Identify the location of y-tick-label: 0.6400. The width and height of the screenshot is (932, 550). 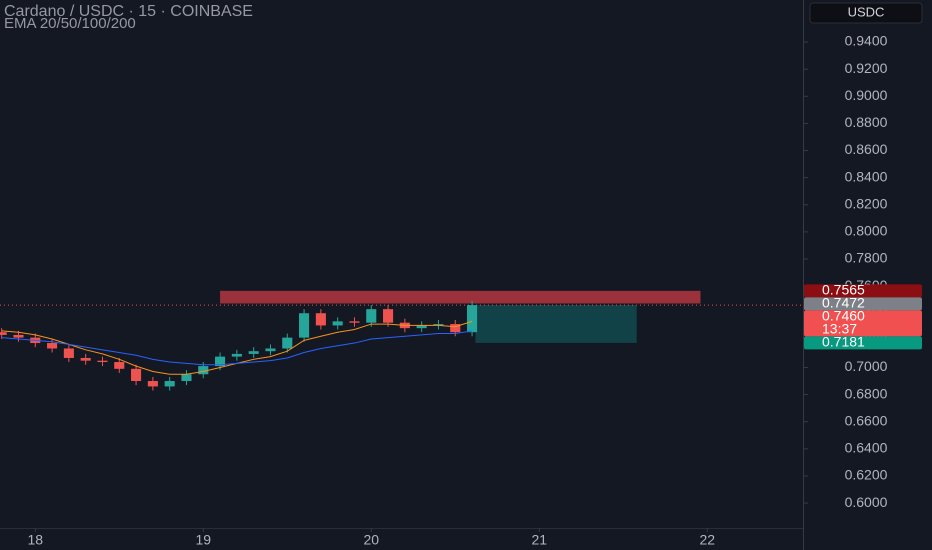
(866, 448).